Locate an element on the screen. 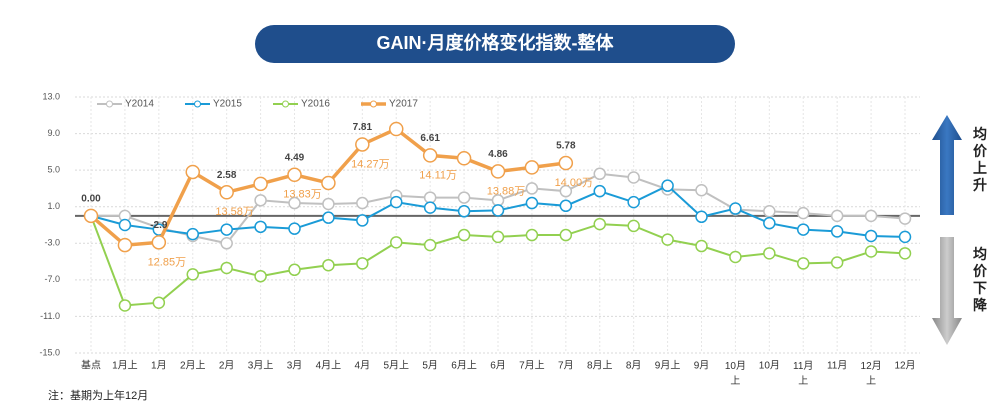  price-label: 14.11万 is located at coordinates (438, 175).